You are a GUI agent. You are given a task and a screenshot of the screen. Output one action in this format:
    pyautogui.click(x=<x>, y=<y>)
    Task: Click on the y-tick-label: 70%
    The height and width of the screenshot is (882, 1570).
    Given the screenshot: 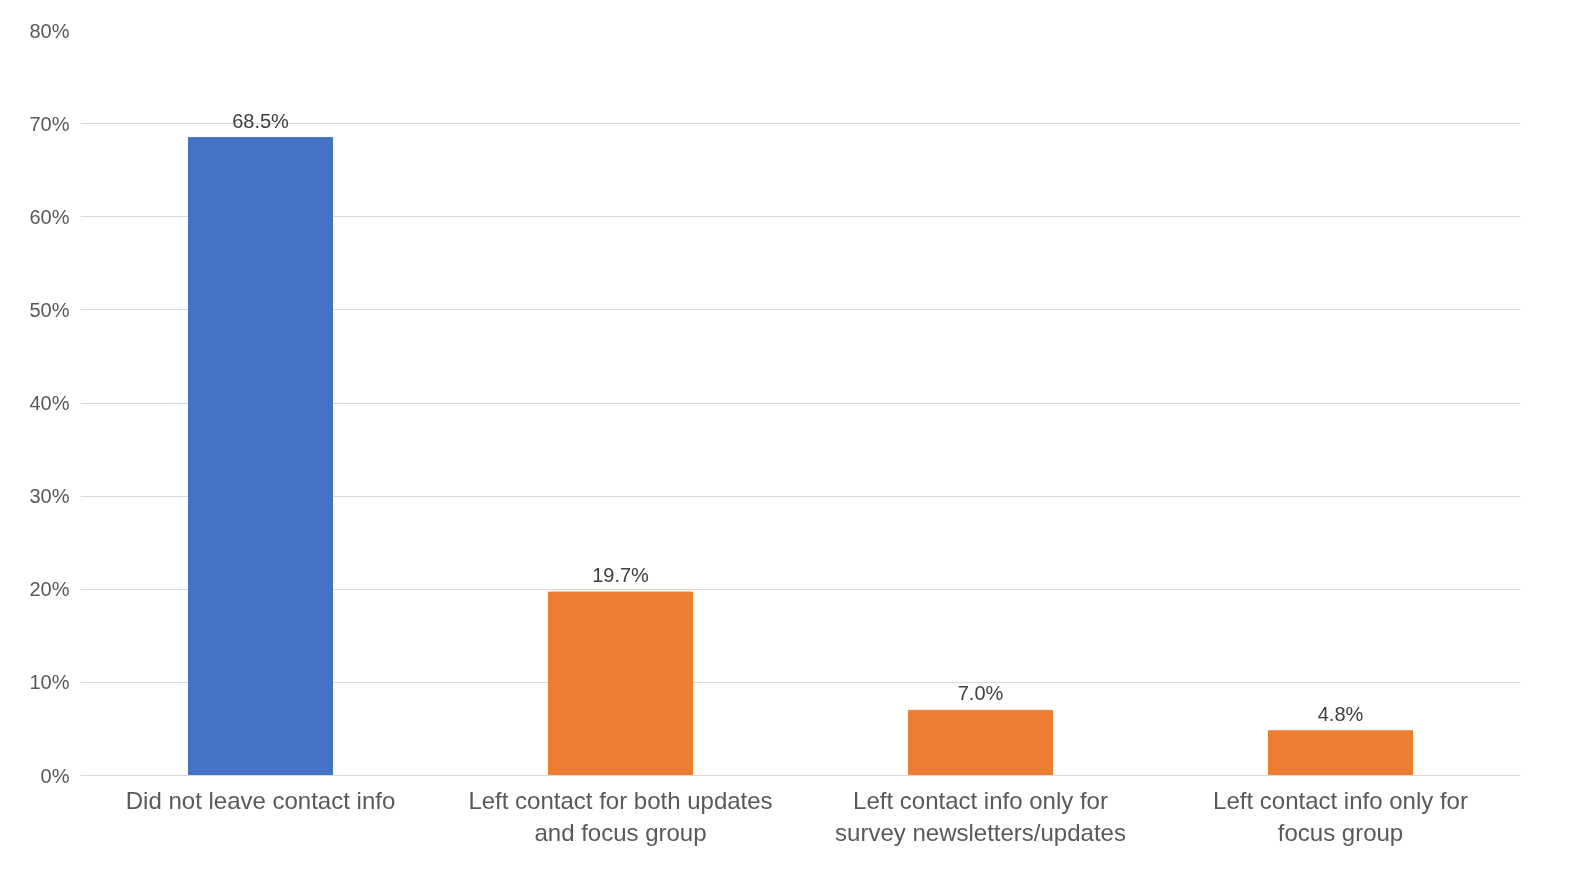 What is the action you would take?
    pyautogui.click(x=49, y=123)
    